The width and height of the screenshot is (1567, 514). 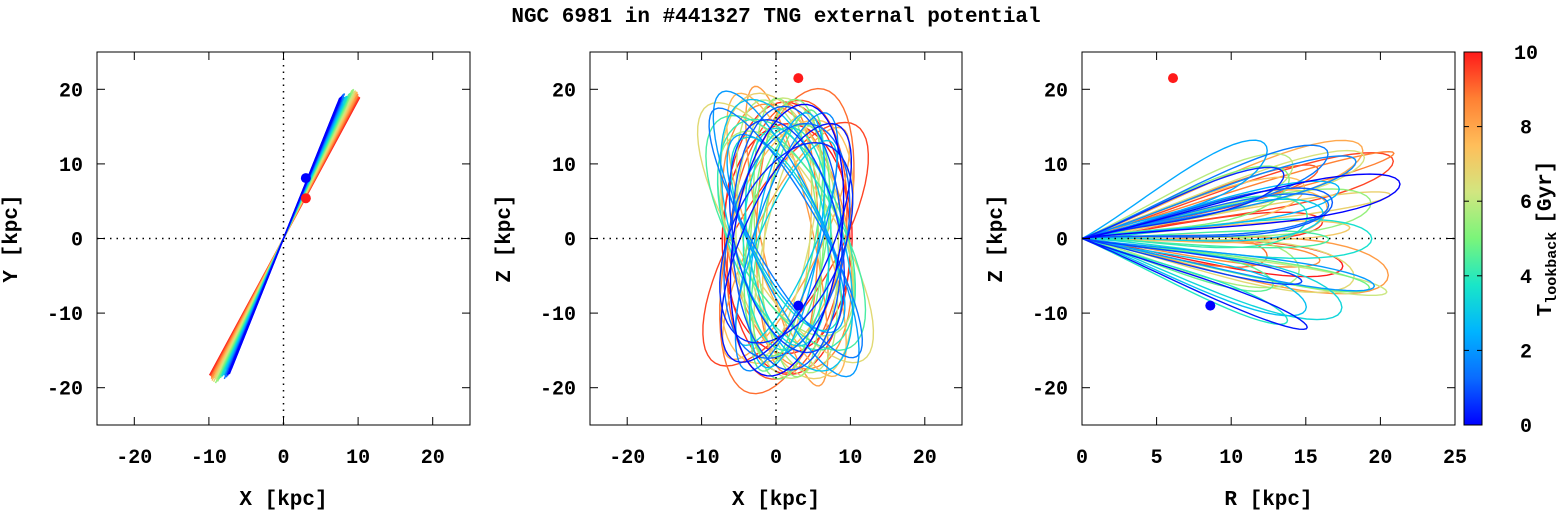 What do you see at coordinates (1526, 427) in the screenshot?
I see `colorbar-tick-label: 0` at bounding box center [1526, 427].